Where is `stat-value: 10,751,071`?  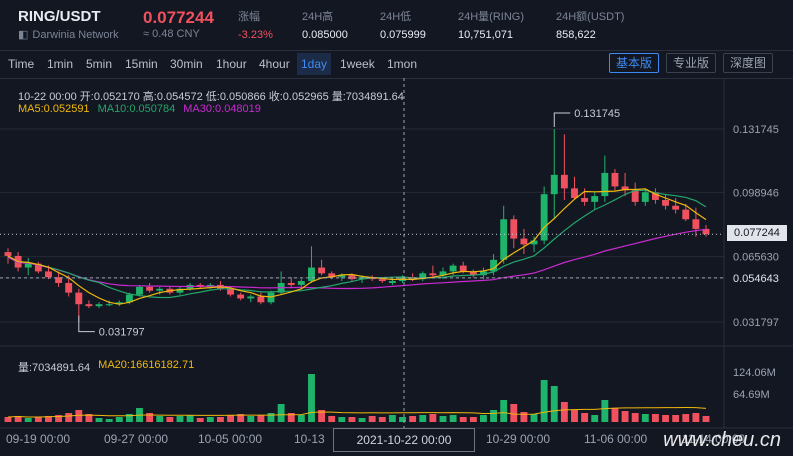
stat-value: 10,751,071 is located at coordinates (486, 35).